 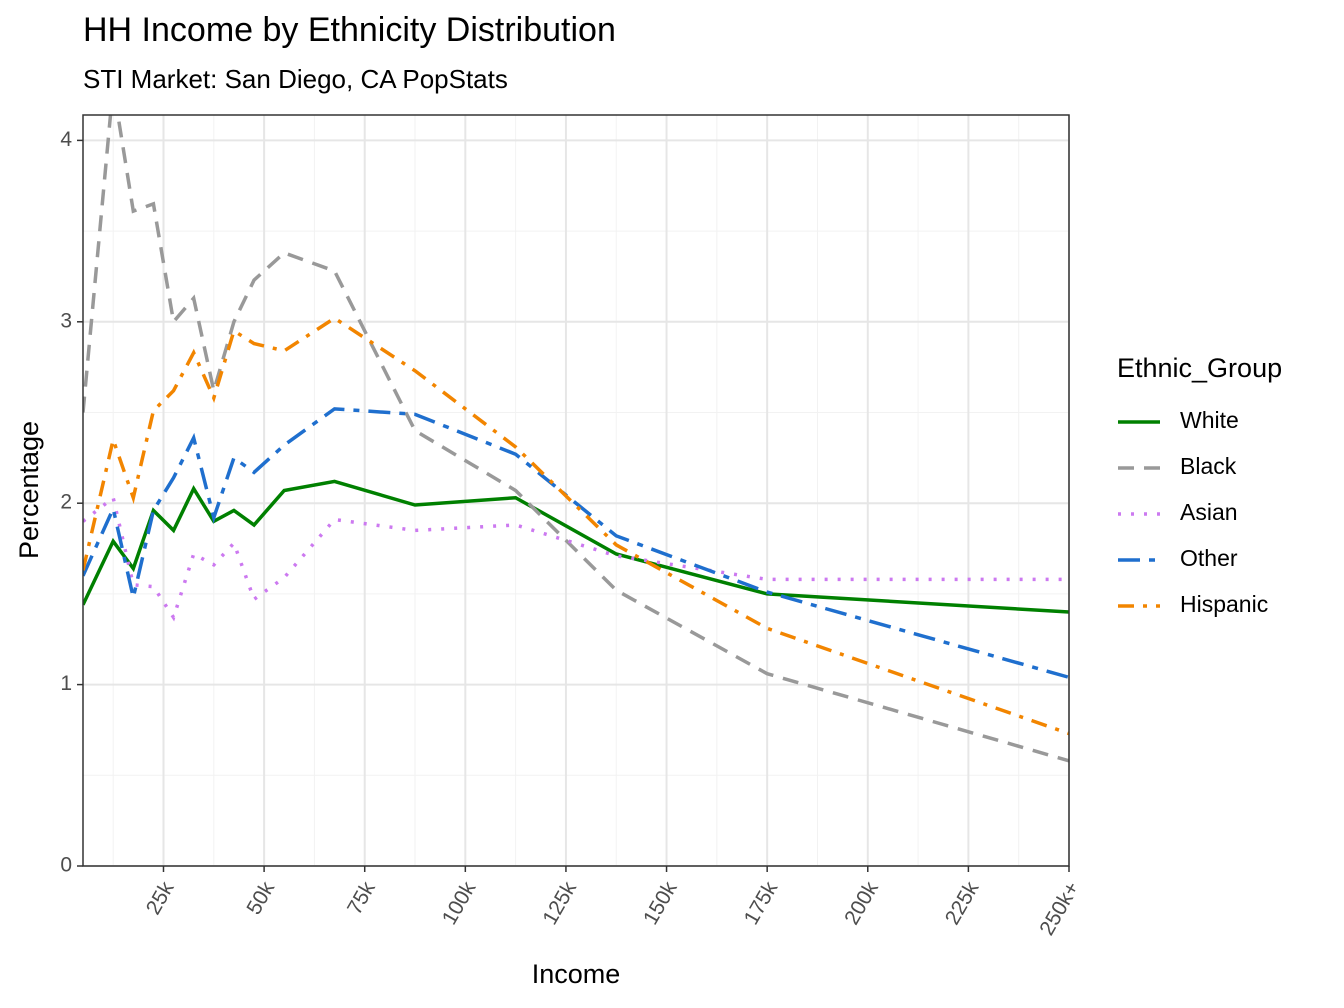 What do you see at coordinates (66, 865) in the screenshot?
I see `y-tick-label: 0` at bounding box center [66, 865].